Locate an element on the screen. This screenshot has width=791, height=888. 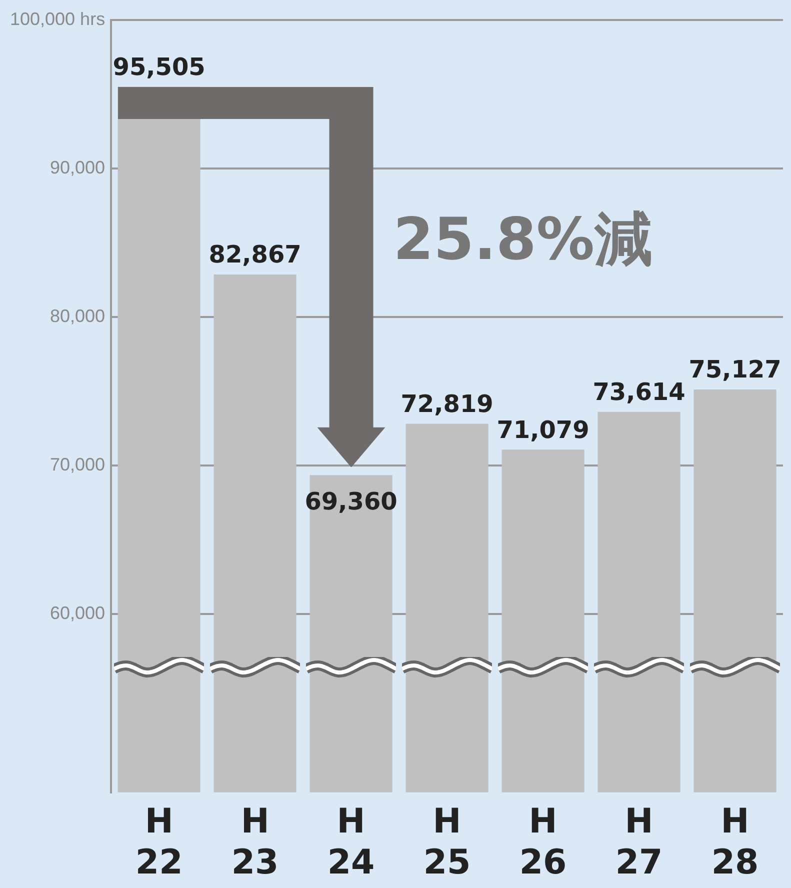
annotation: 25.8%減 is located at coordinates (522, 239).